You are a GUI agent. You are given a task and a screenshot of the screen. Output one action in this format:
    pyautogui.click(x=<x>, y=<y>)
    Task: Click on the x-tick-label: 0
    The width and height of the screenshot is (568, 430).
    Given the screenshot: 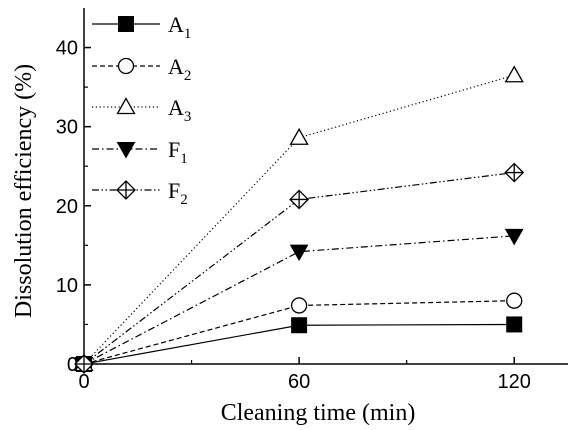 What is the action you would take?
    pyautogui.click(x=83, y=382)
    